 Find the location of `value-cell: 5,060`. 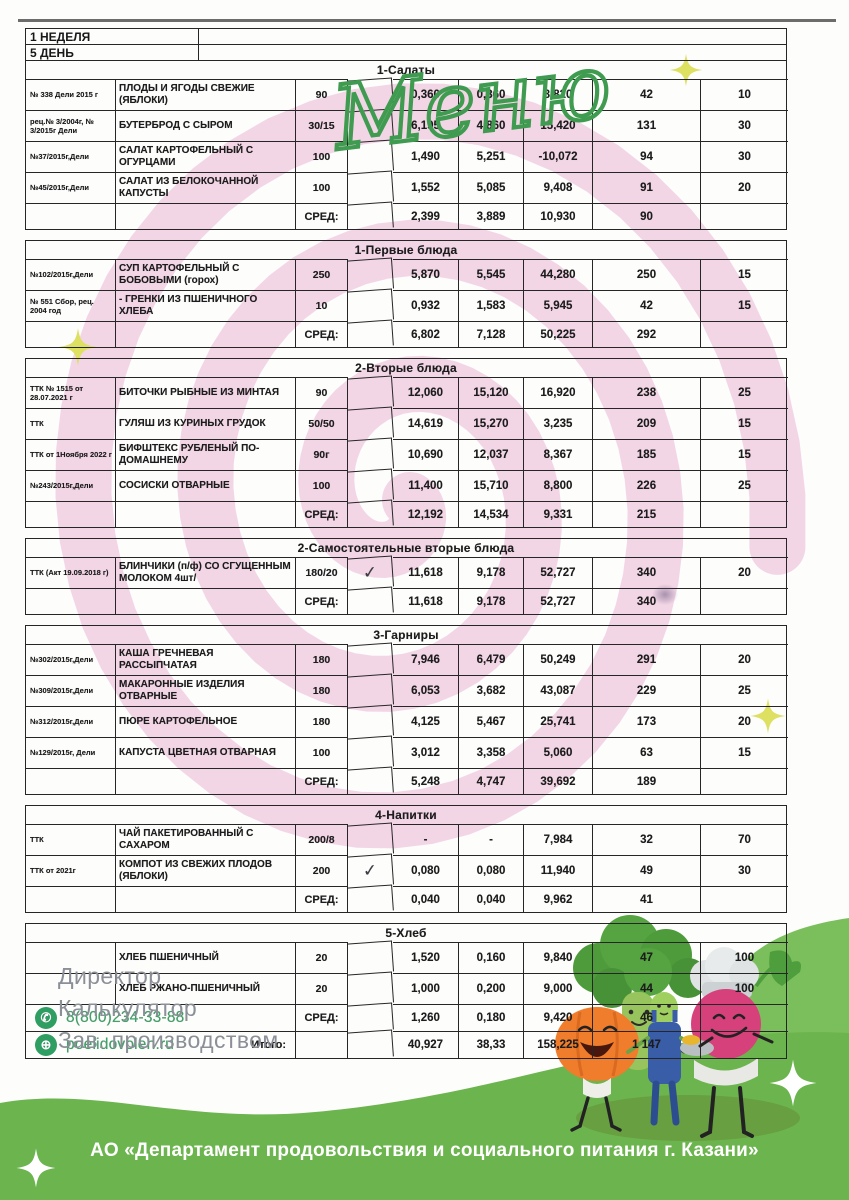

value-cell: 5,060 is located at coordinates (558, 752).